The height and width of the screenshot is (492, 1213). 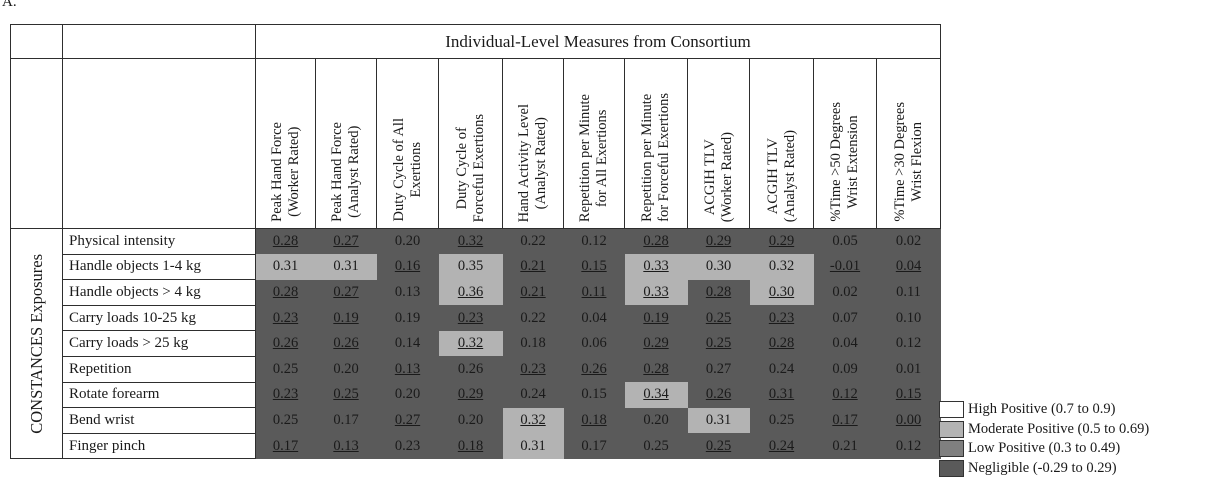 I want to click on cell-value: 0.01, so click(x=908, y=368).